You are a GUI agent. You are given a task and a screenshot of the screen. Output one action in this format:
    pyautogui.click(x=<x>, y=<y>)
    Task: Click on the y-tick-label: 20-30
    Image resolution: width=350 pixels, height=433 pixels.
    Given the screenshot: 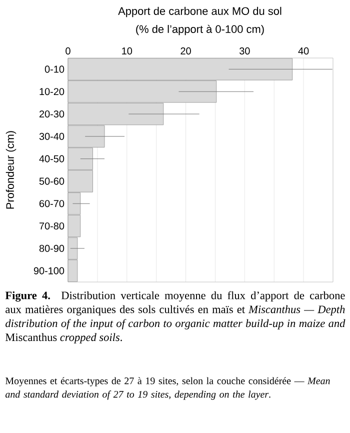 What is the action you would take?
    pyautogui.click(x=52, y=114)
    